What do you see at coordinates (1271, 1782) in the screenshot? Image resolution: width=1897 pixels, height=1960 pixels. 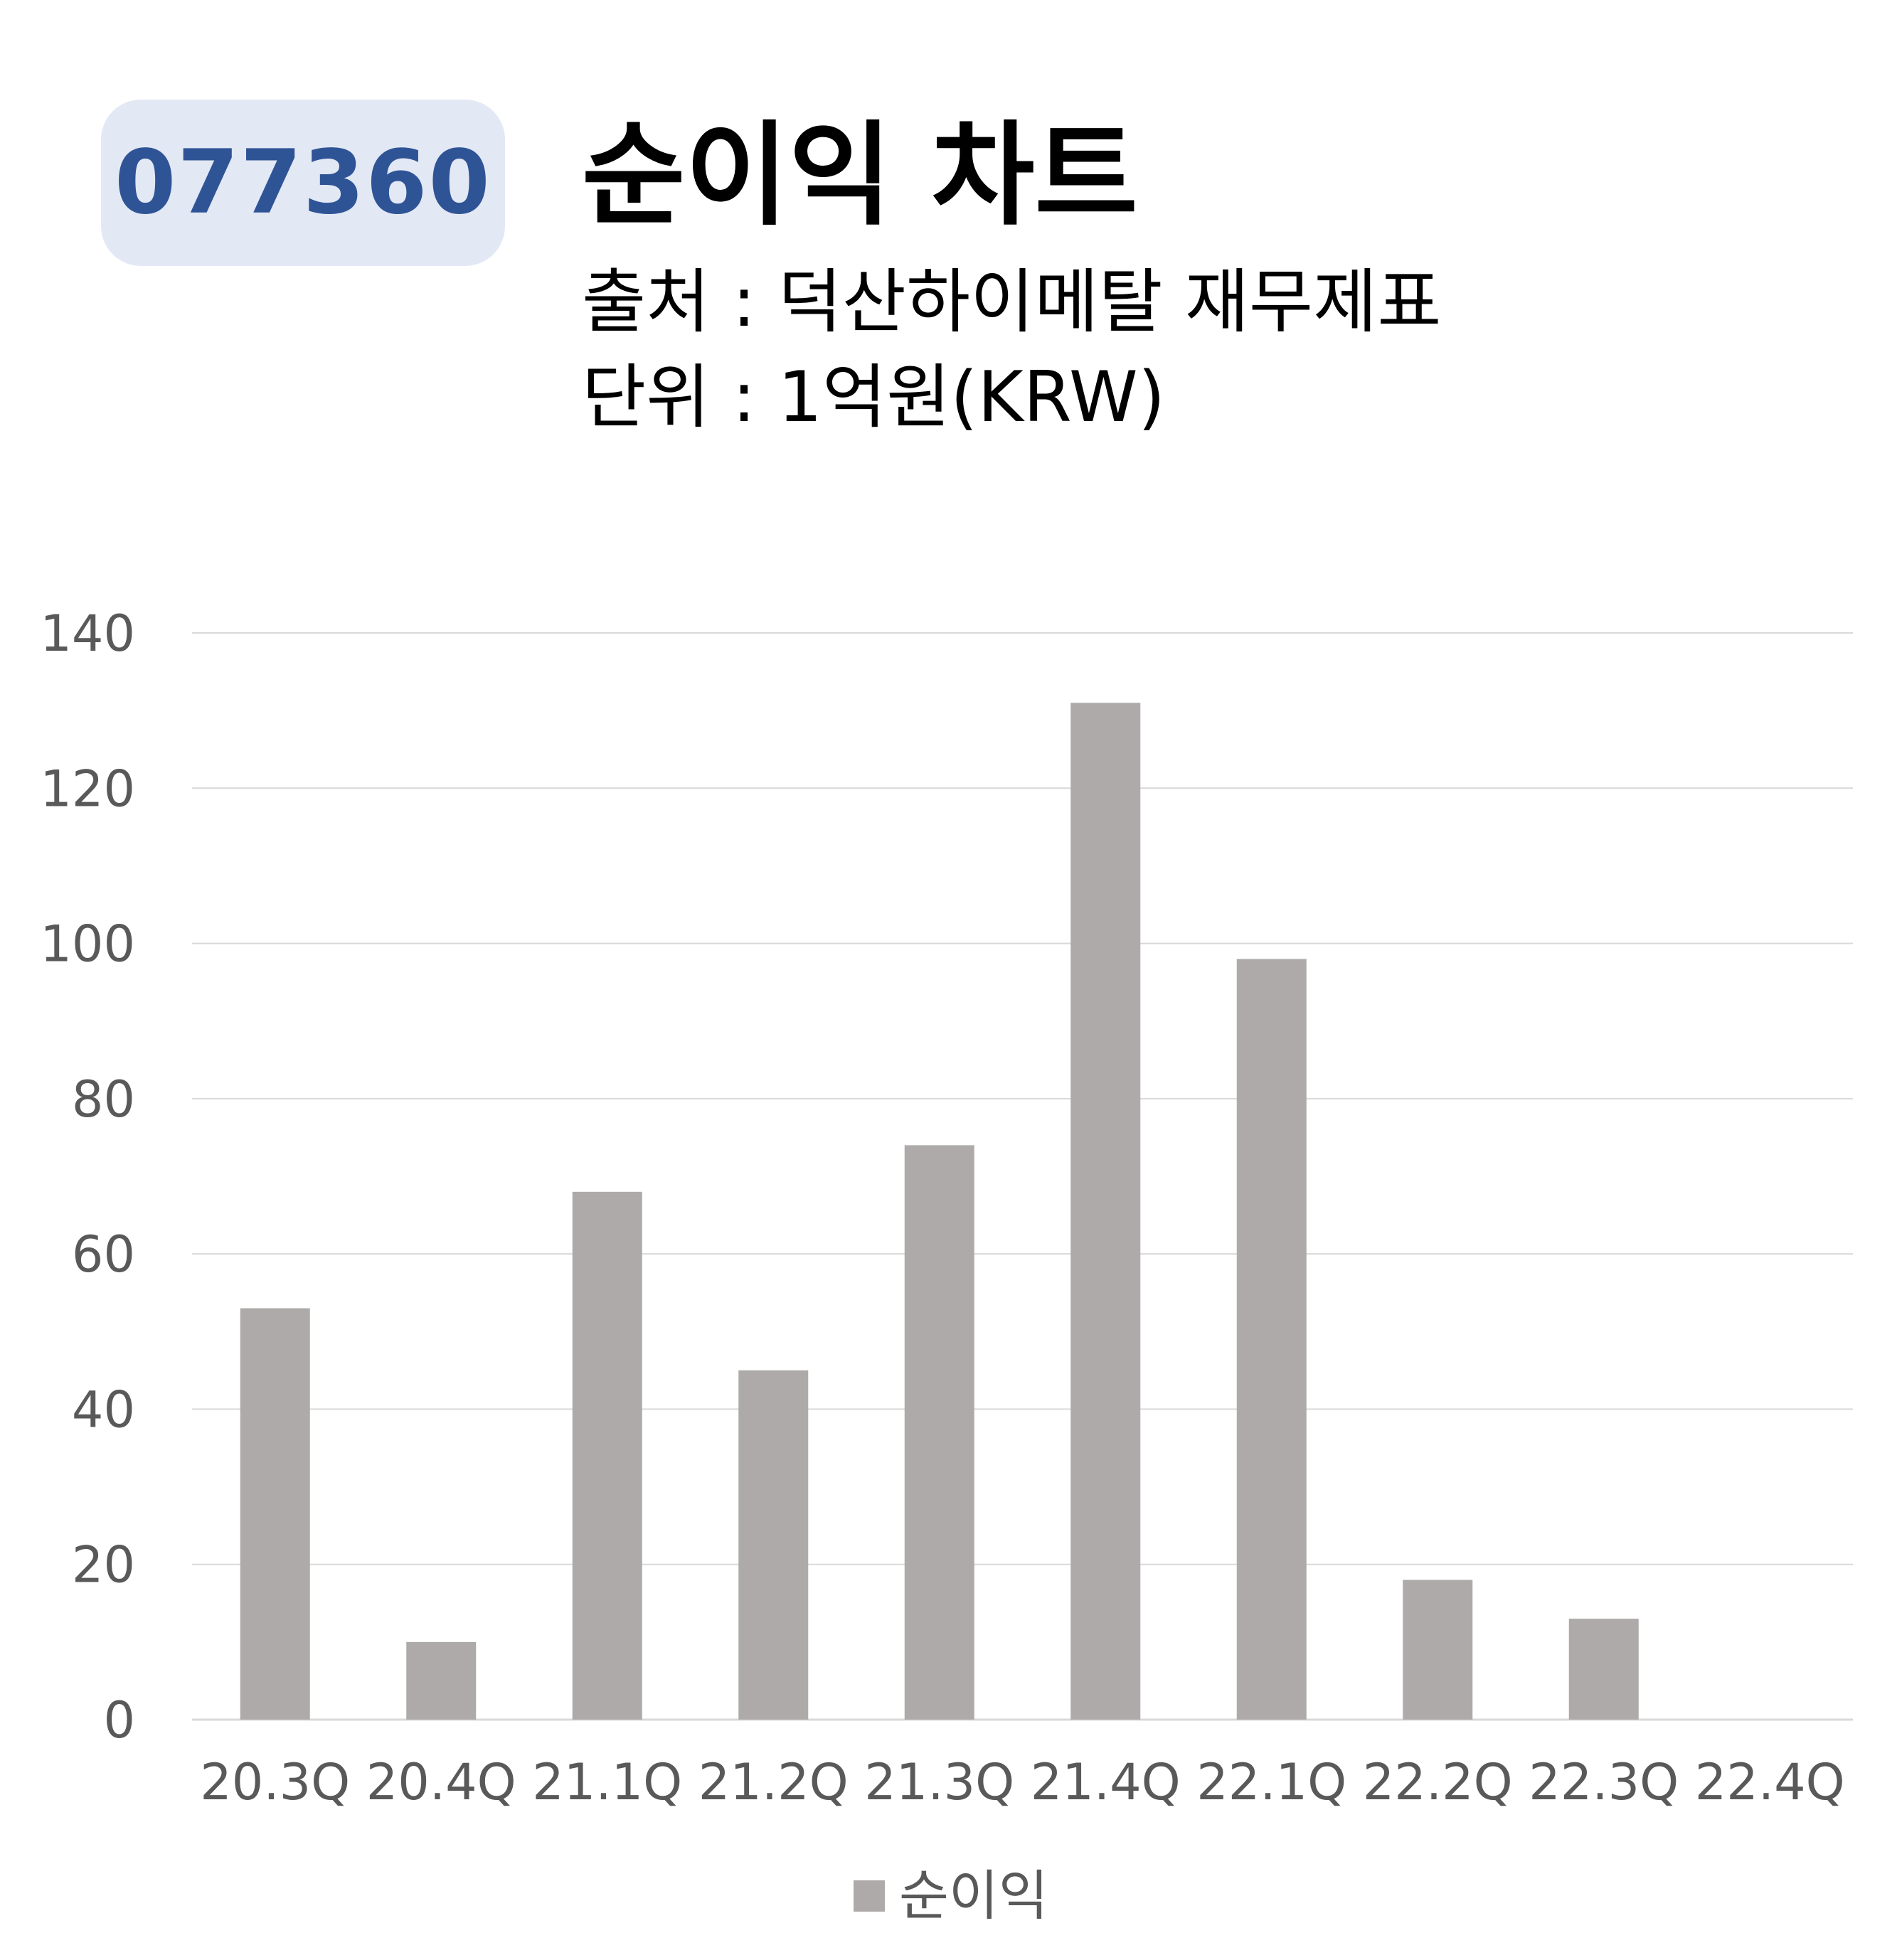 I see `x-tick-label: 22.1Q` at bounding box center [1271, 1782].